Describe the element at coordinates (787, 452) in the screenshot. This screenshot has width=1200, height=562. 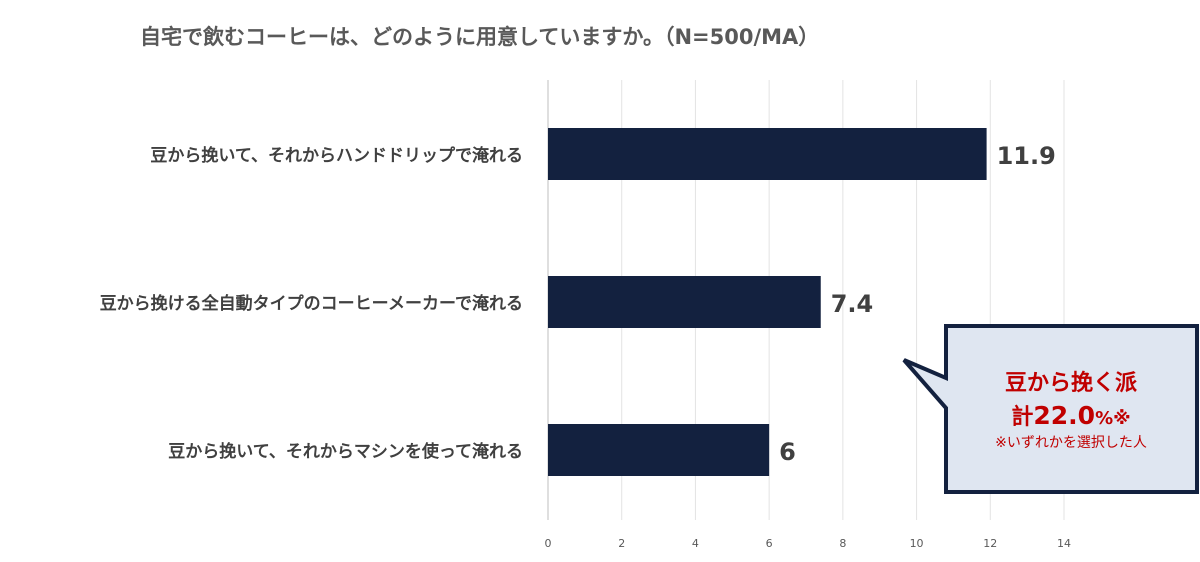
I see `value-label: 6` at that location.